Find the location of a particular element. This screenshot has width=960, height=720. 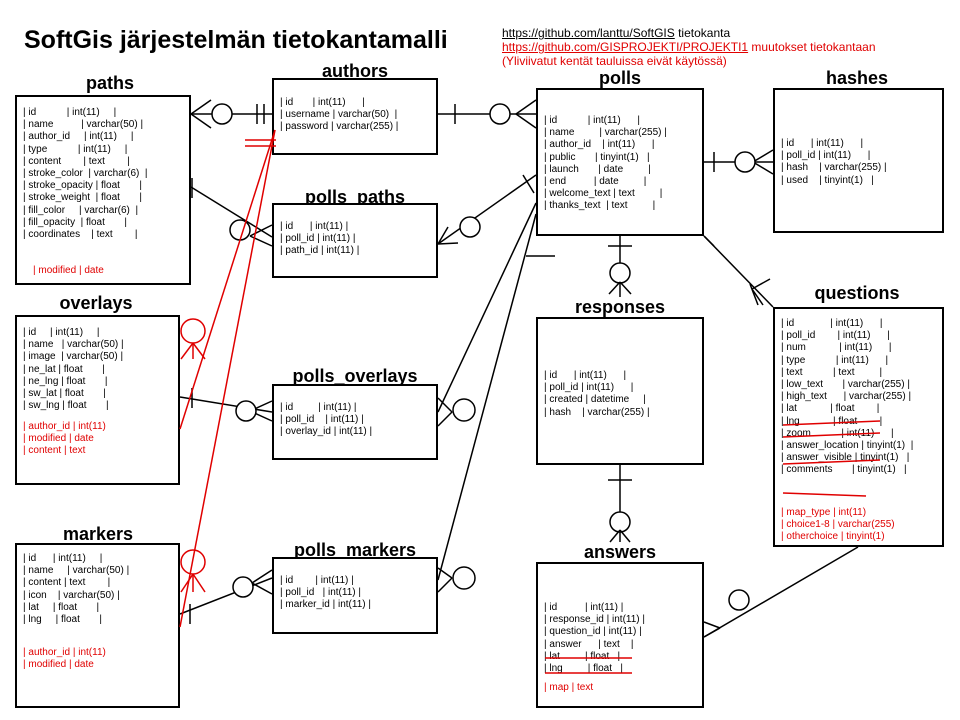

rel-polls-markers-polls is located at coordinates (487, 403).